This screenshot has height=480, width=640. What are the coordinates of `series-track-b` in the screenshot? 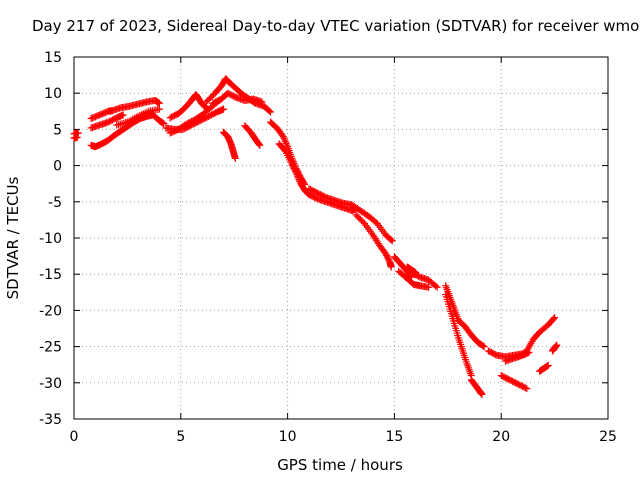 It's located at (75, 137).